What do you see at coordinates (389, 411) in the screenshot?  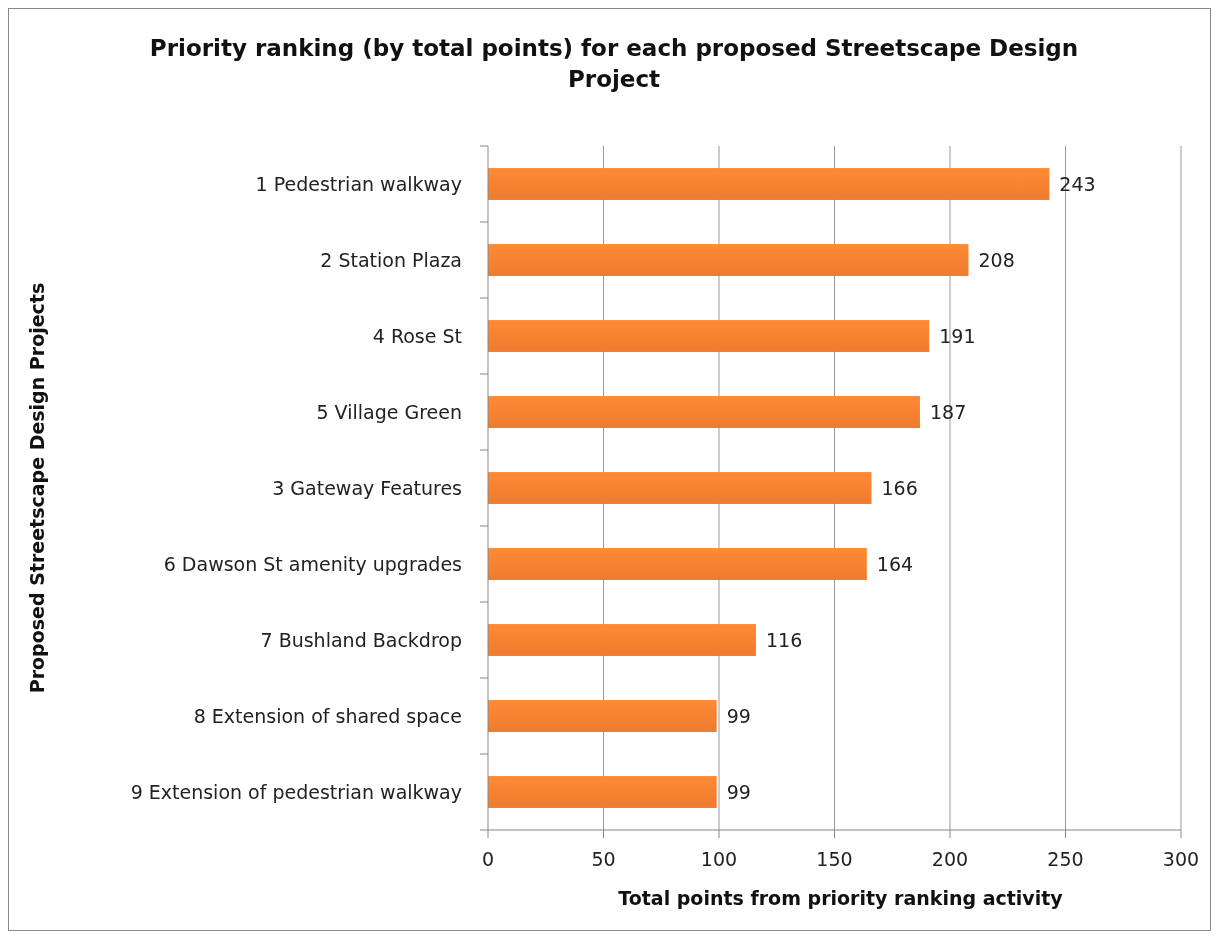 I see `y-tick-label: 5 Village Green` at bounding box center [389, 411].